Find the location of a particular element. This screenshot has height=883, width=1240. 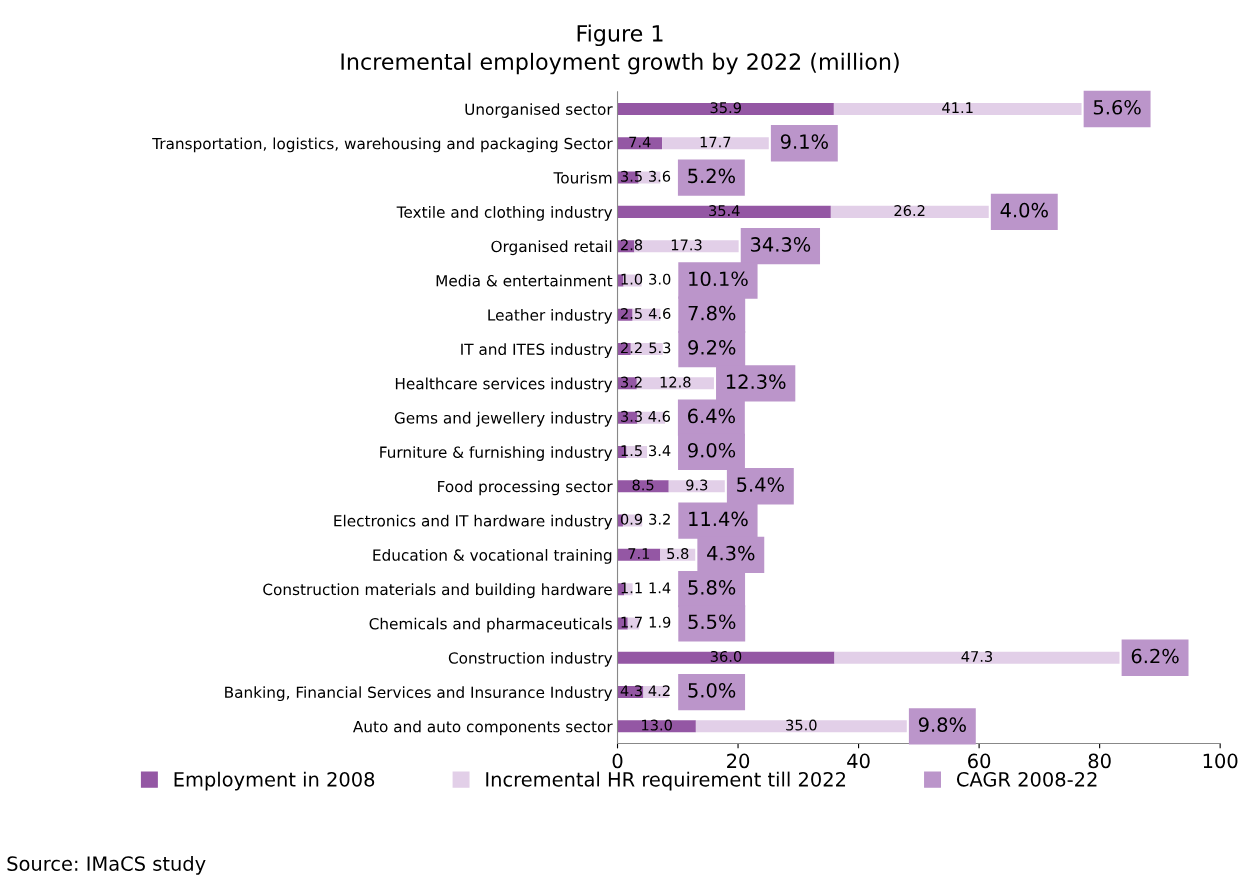

text: 12.3% is located at coordinates (756, 381).